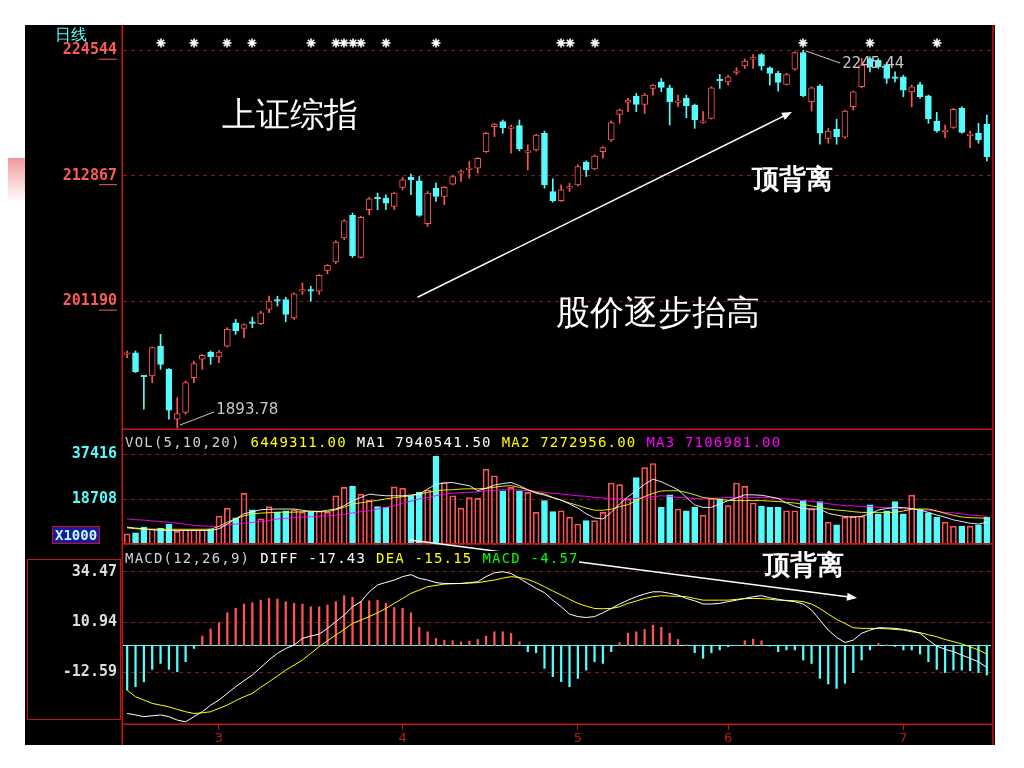  I want to click on x-tick-label: 6, so click(728, 738).